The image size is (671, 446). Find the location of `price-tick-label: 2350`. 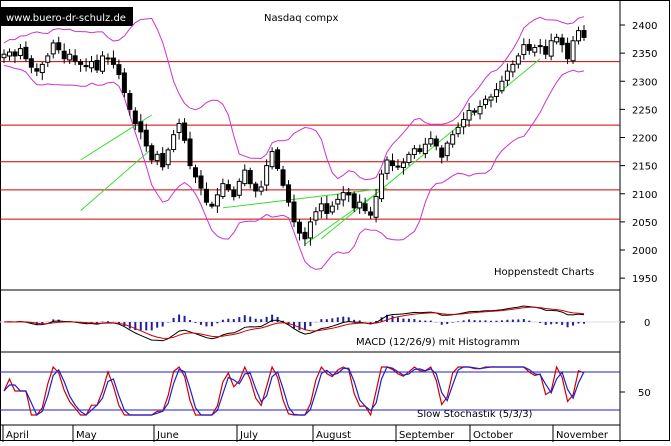

price-tick-label: 2350 is located at coordinates (644, 54).